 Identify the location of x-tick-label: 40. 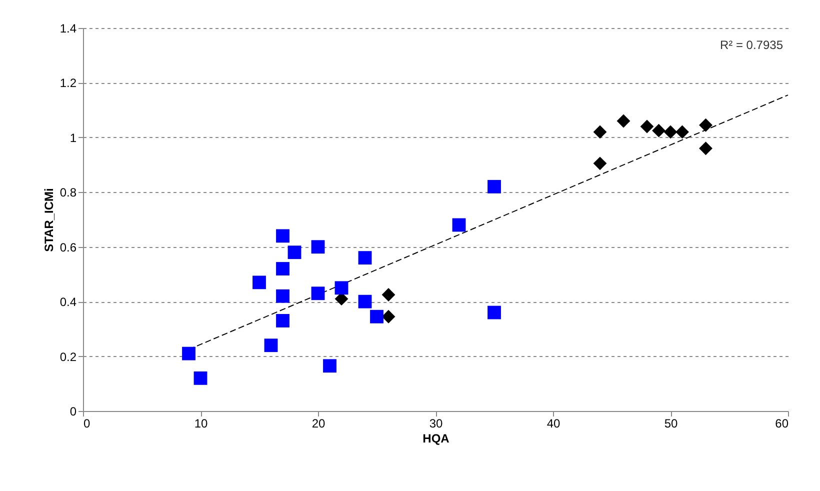
(553, 423).